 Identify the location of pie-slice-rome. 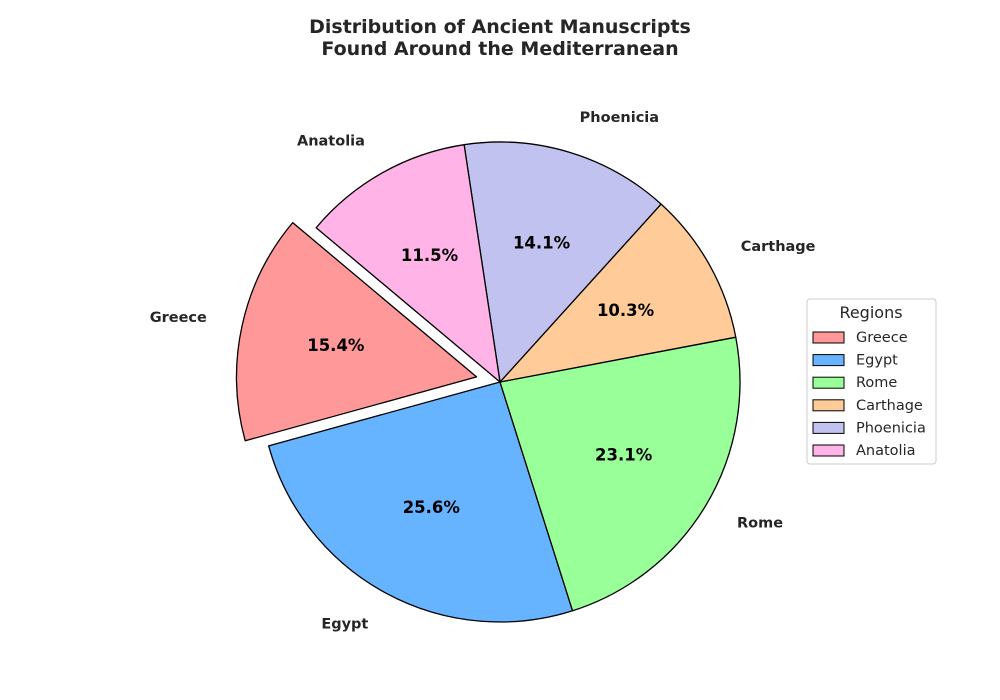
(620, 474).